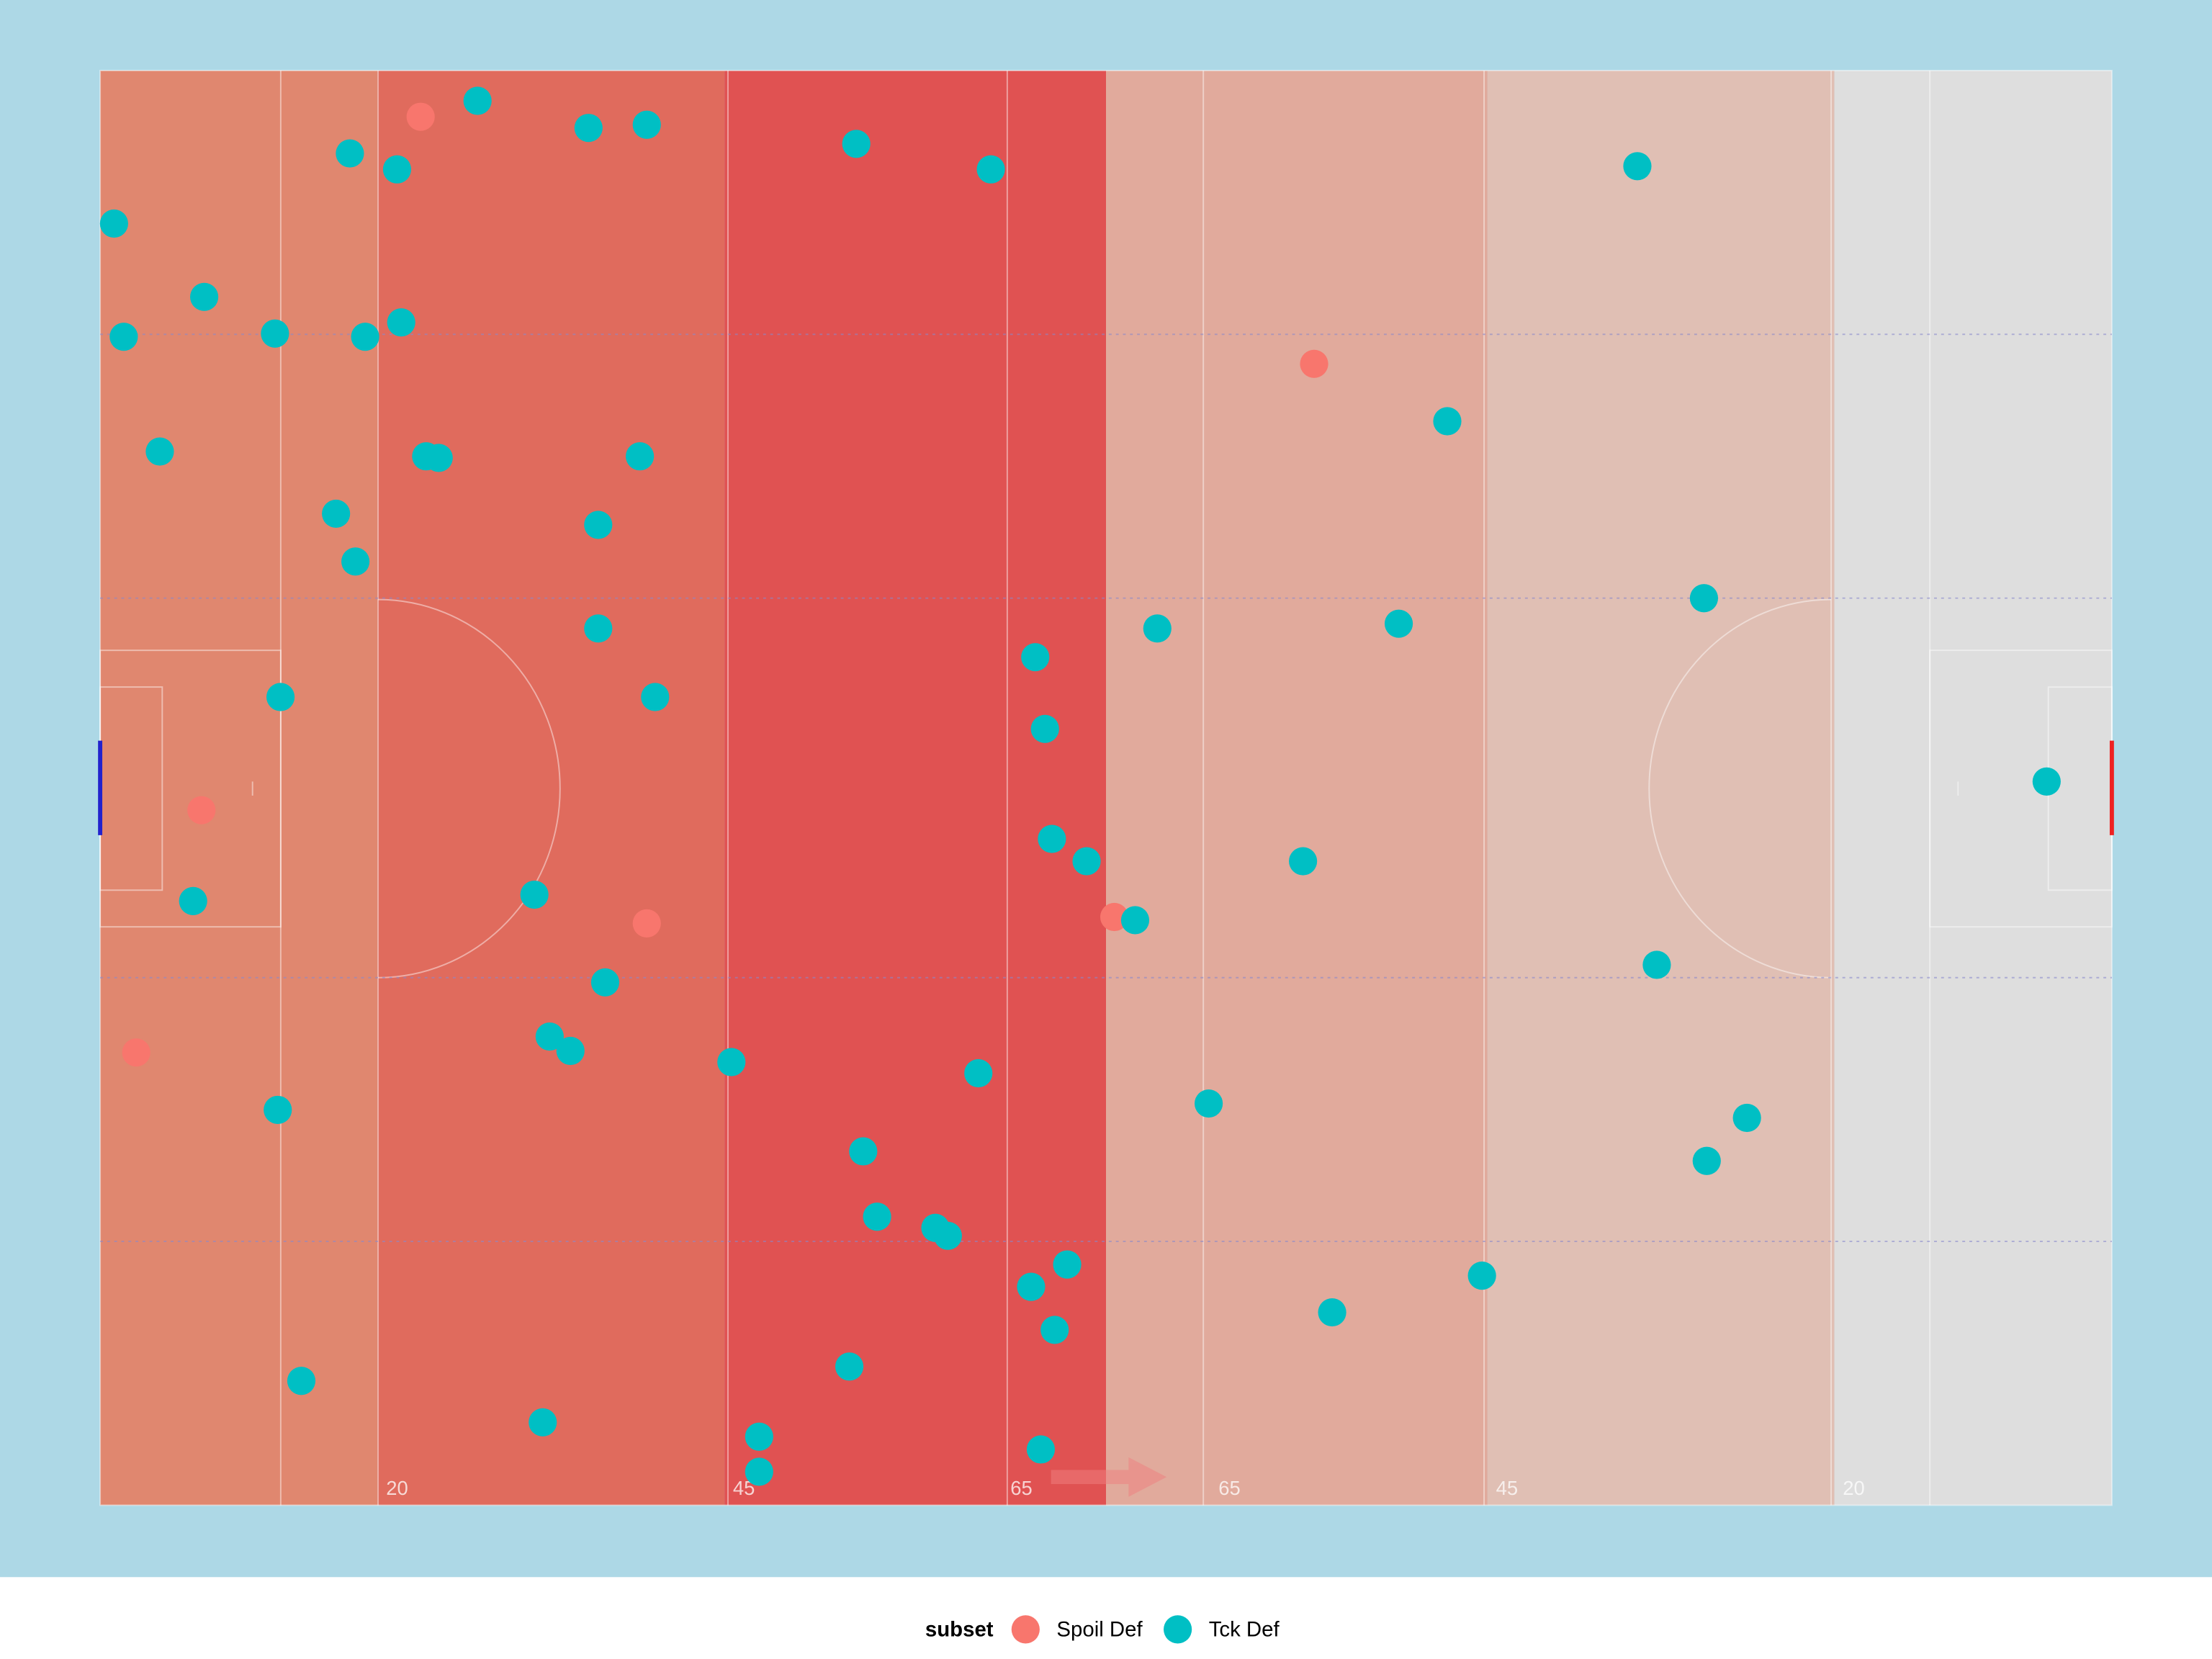 The height and width of the screenshot is (1659, 2212). I want to click on legend-label: Tck Def, so click(1244, 1630).